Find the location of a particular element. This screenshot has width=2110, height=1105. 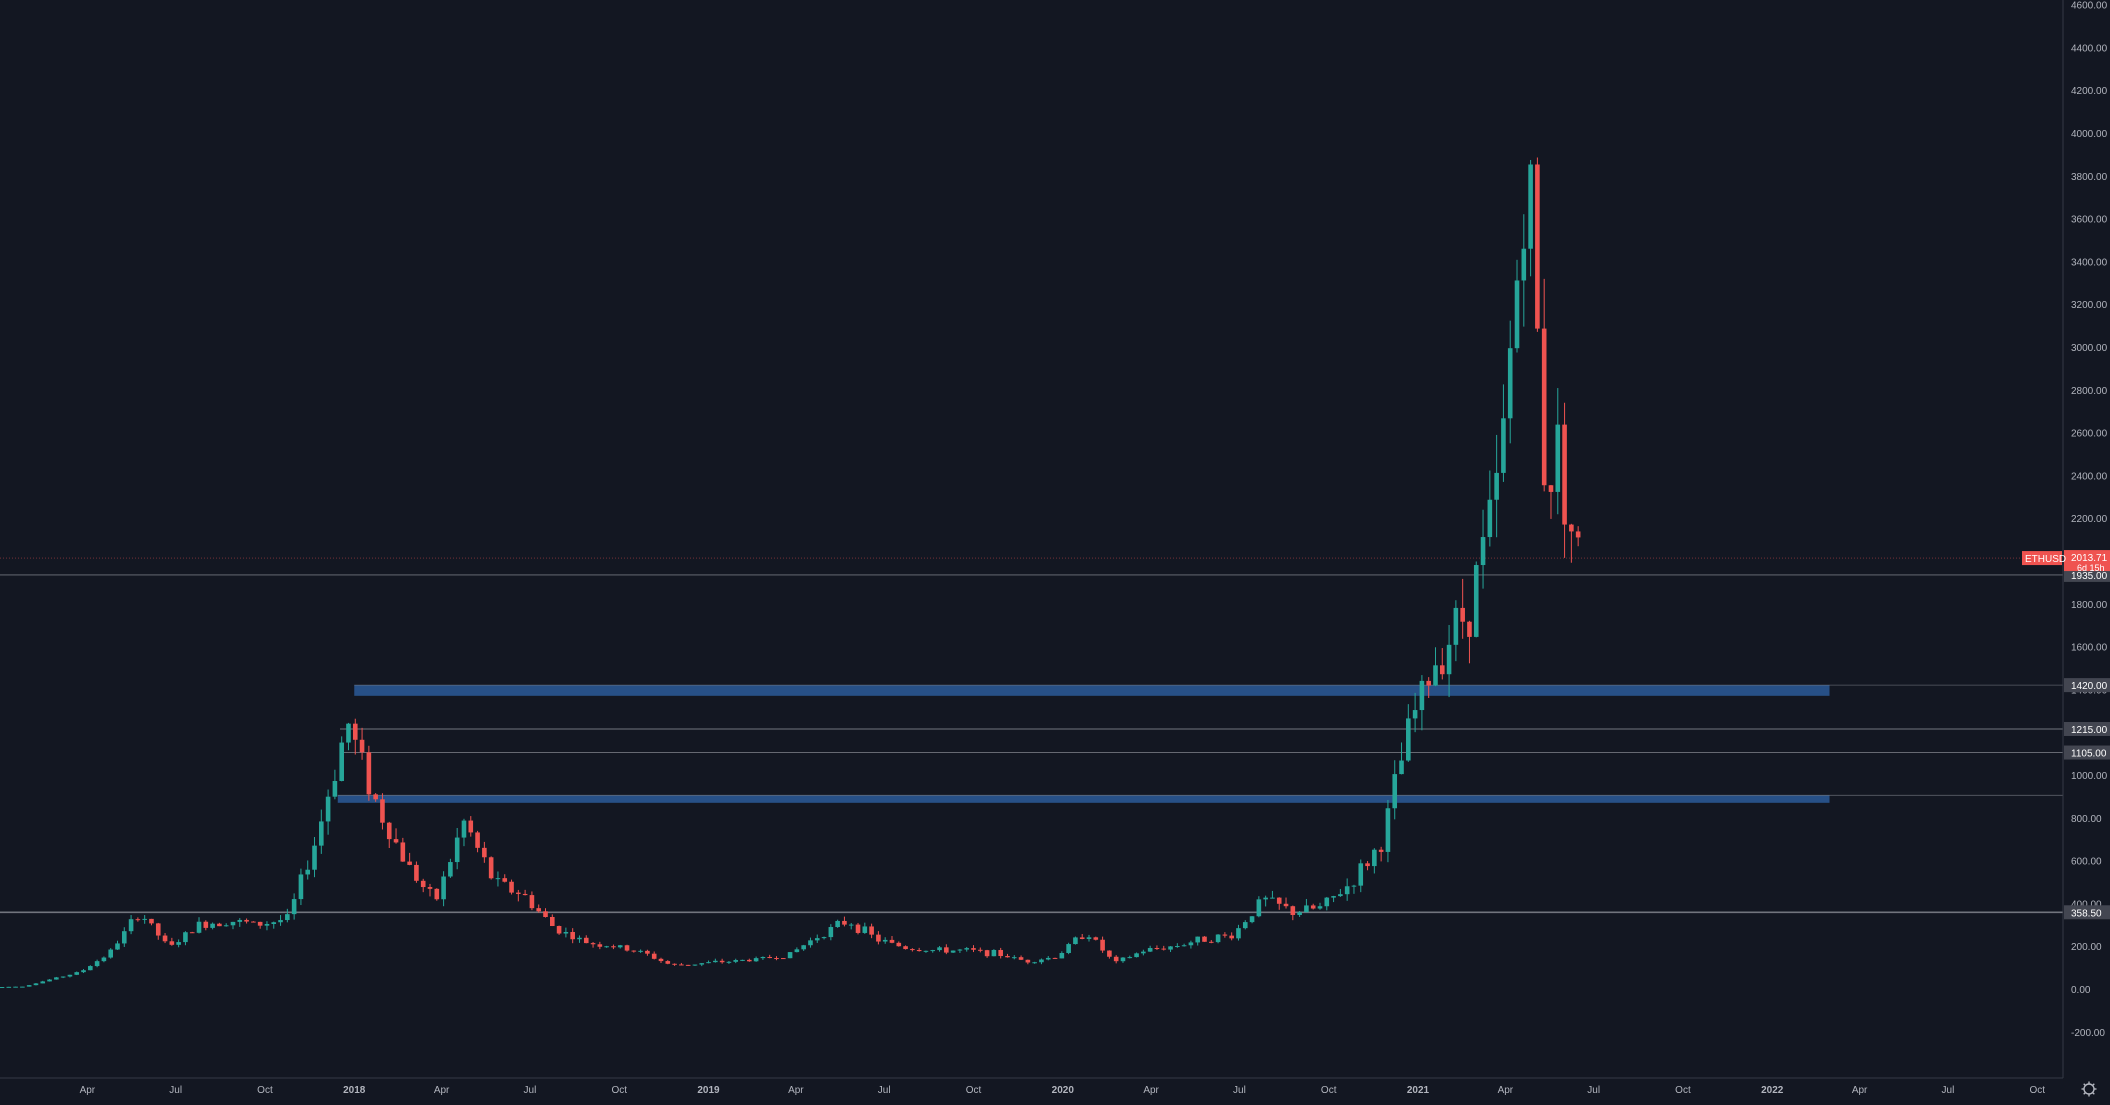

time-tick-label: 2018 is located at coordinates (354, 1090).